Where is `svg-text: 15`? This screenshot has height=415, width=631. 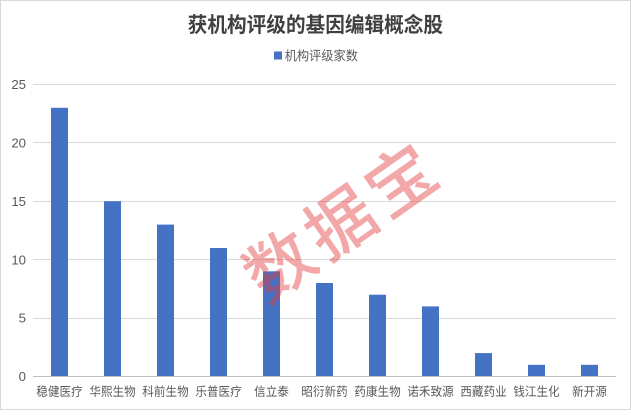
svg-text: 15 is located at coordinates (18, 201).